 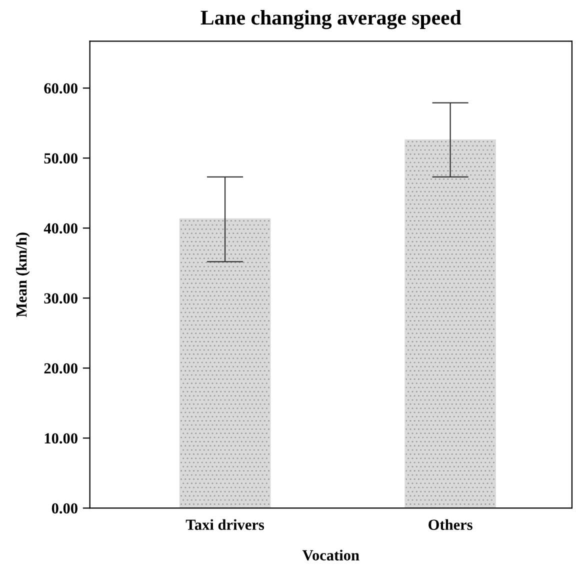 What do you see at coordinates (23, 275) in the screenshot?
I see `y-axis-title: Mean (km/h)` at bounding box center [23, 275].